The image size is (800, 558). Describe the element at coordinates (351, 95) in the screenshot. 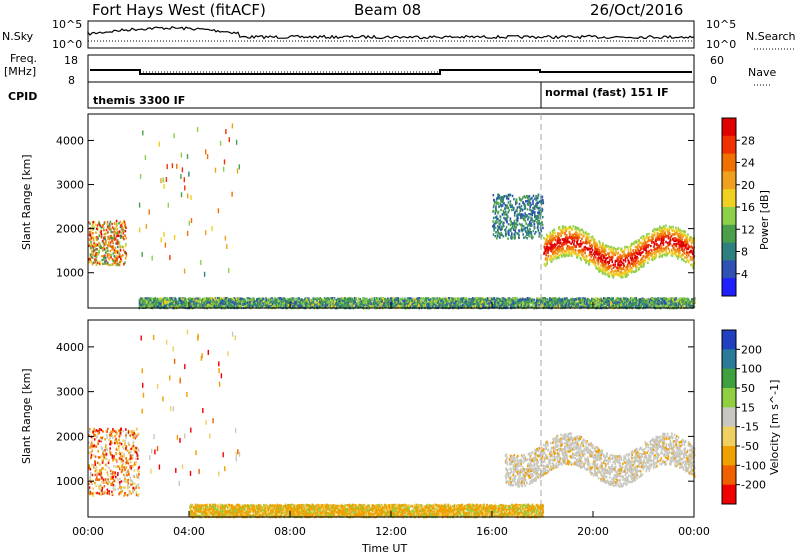

I see `cpid-panel: CPID themis 3300 IF normal (fast) 151 IF` at that location.